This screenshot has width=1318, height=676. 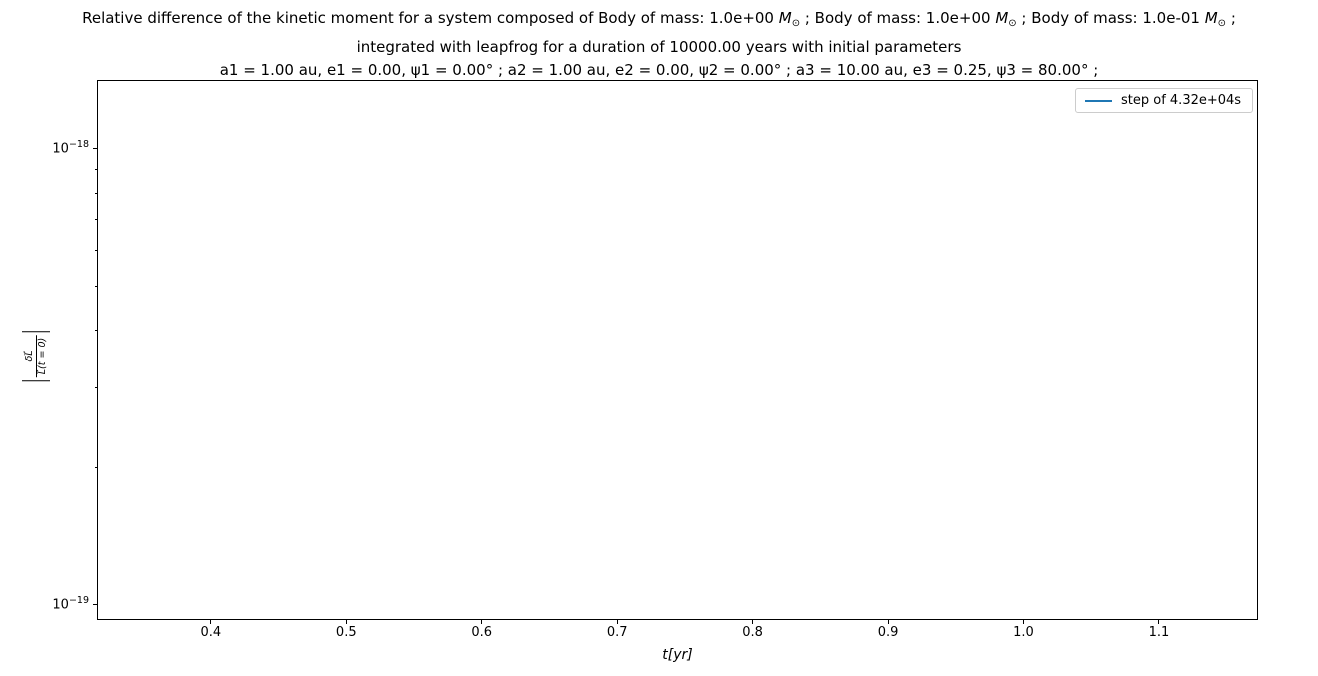 What do you see at coordinates (898, 18) in the screenshot?
I see `title-text-segment: ; Body of mass: 1.0e+00` at bounding box center [898, 18].